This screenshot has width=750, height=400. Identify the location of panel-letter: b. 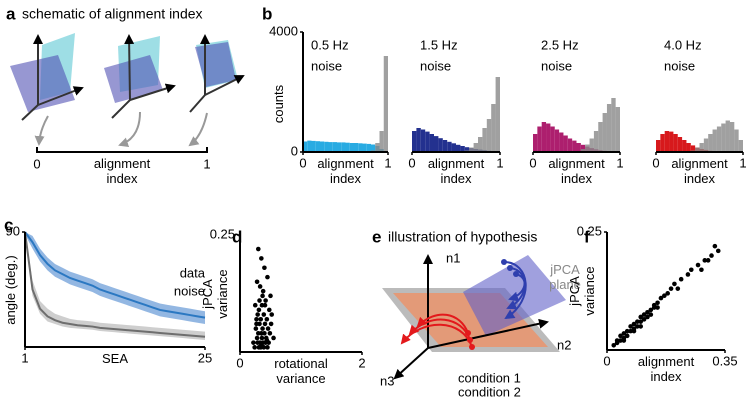
(267, 13).